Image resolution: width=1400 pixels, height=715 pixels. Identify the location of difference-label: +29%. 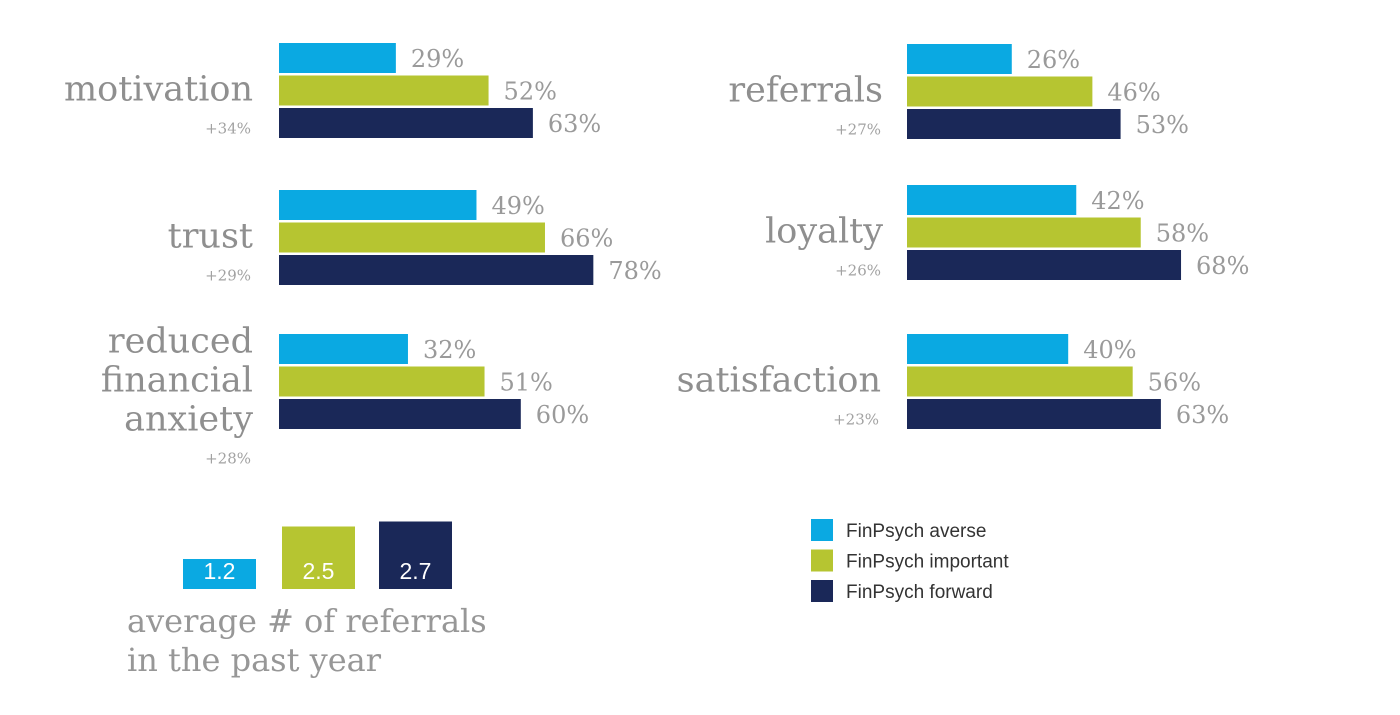
(228, 276).